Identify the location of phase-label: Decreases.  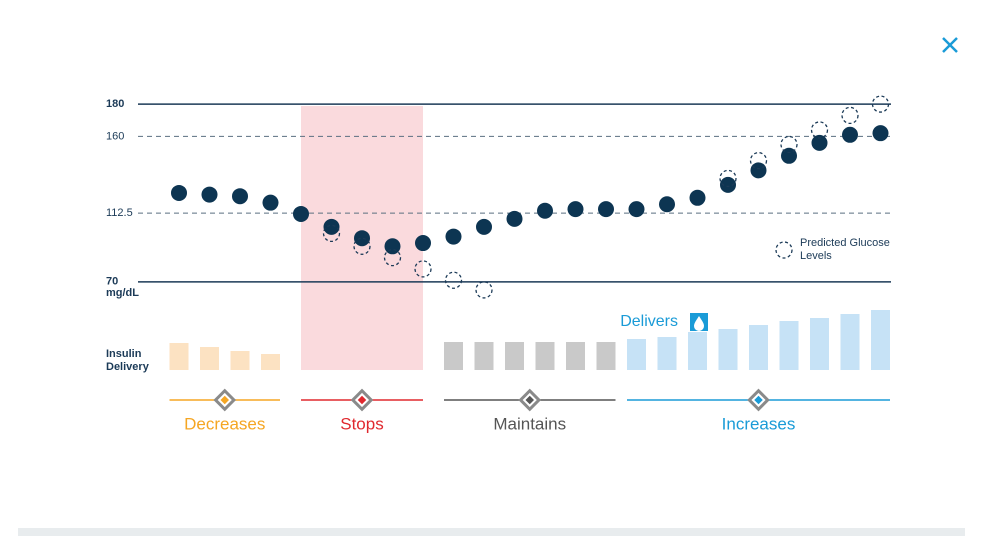
(224, 423).